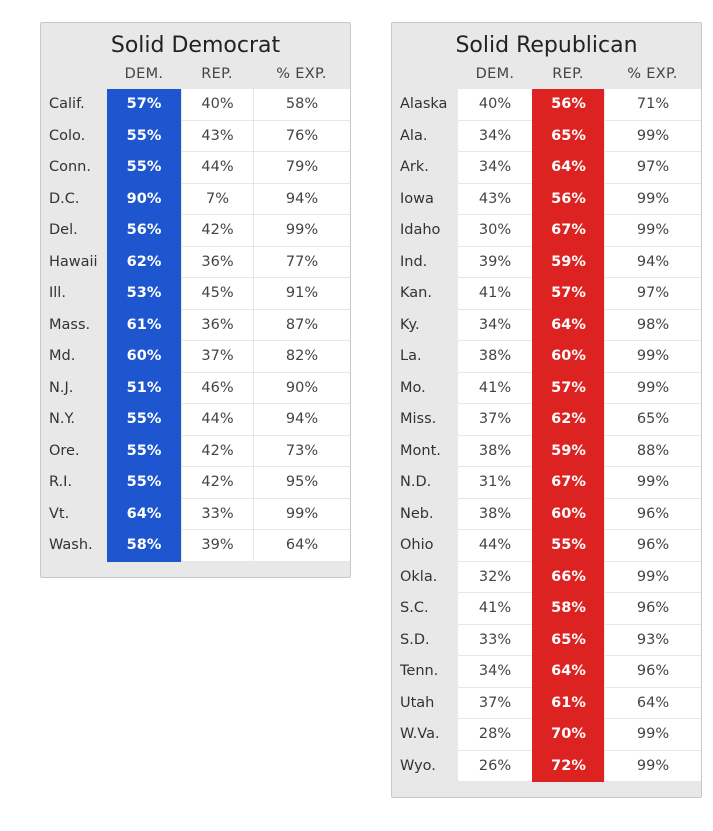  I want to click on state-cell: N.J., so click(74, 388).